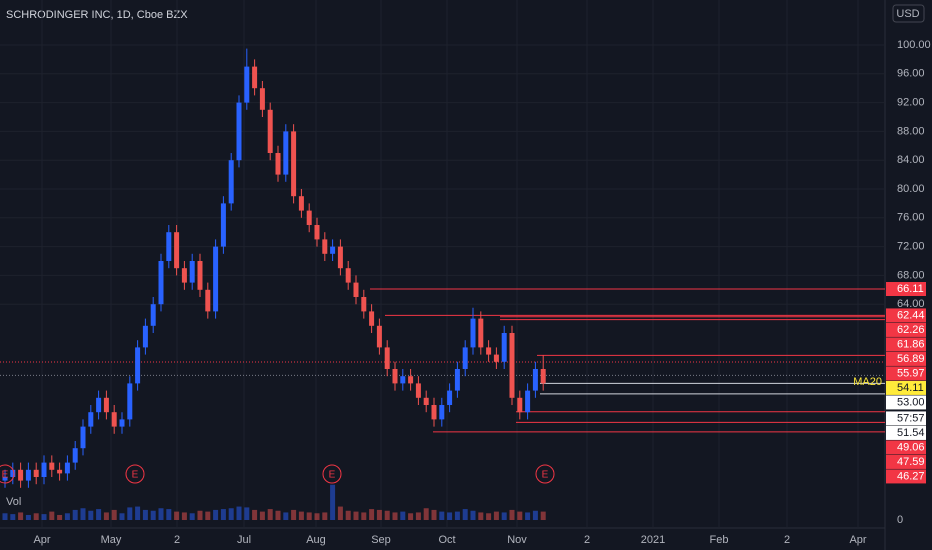 The image size is (932, 550). I want to click on volume-tick-label: 0, so click(900, 520).